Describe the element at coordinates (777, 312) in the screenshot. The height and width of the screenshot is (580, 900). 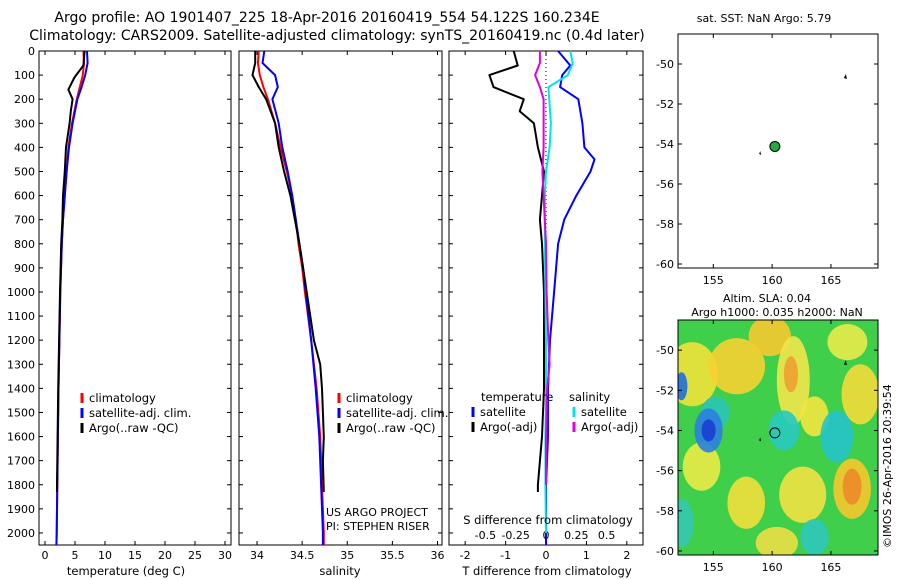
I see `sla-map-title-line2: Argo h1000: 0.035 h2000: NaN` at that location.